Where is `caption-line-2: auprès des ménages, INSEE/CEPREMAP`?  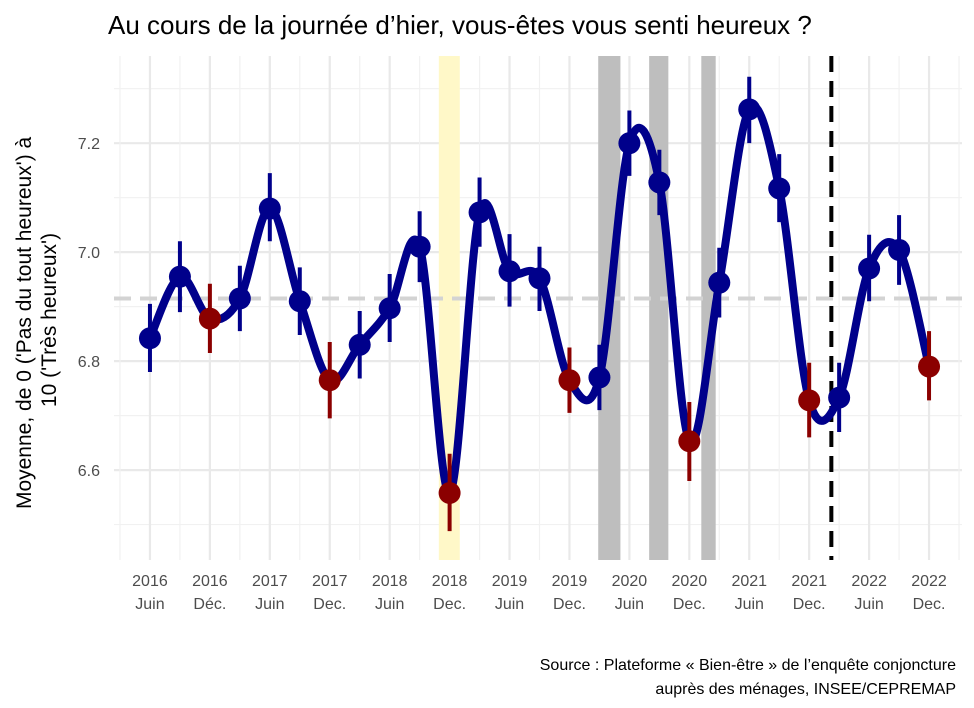
caption-line-2: auprès des ménages, INSEE/CEPREMAP is located at coordinates (805, 689).